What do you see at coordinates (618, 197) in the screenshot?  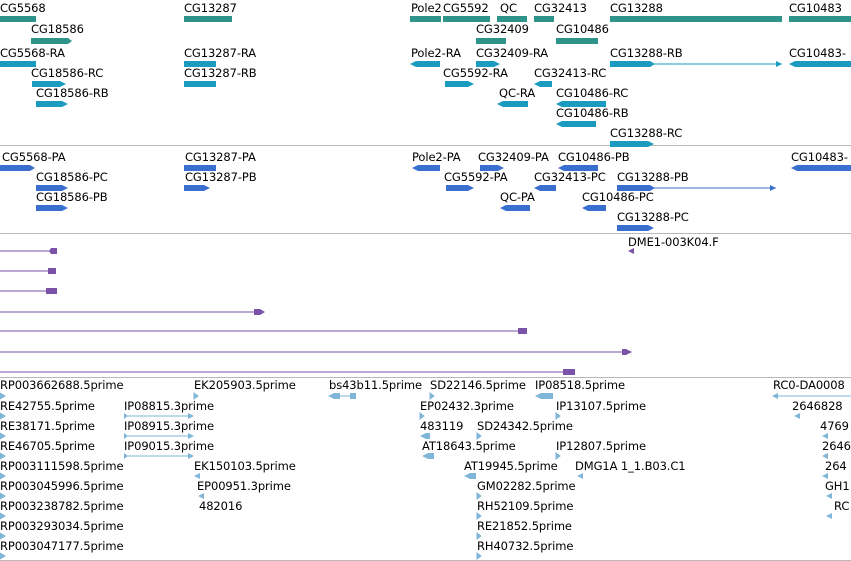 I see `protein-label: CG10486-PC` at bounding box center [618, 197].